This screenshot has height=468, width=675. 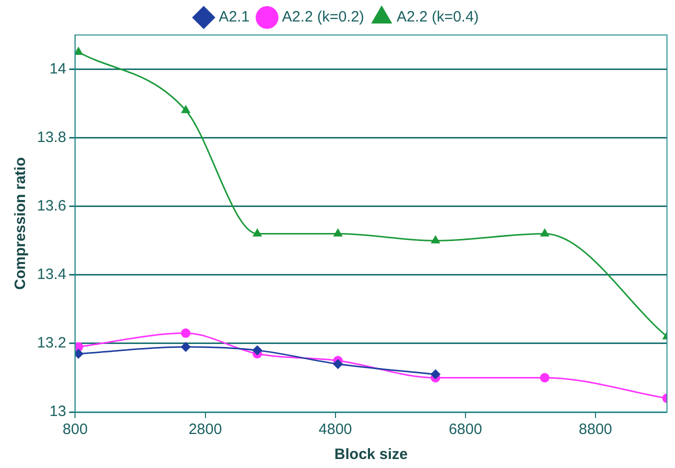 I want to click on legend-label: A2.1, so click(x=234, y=17).